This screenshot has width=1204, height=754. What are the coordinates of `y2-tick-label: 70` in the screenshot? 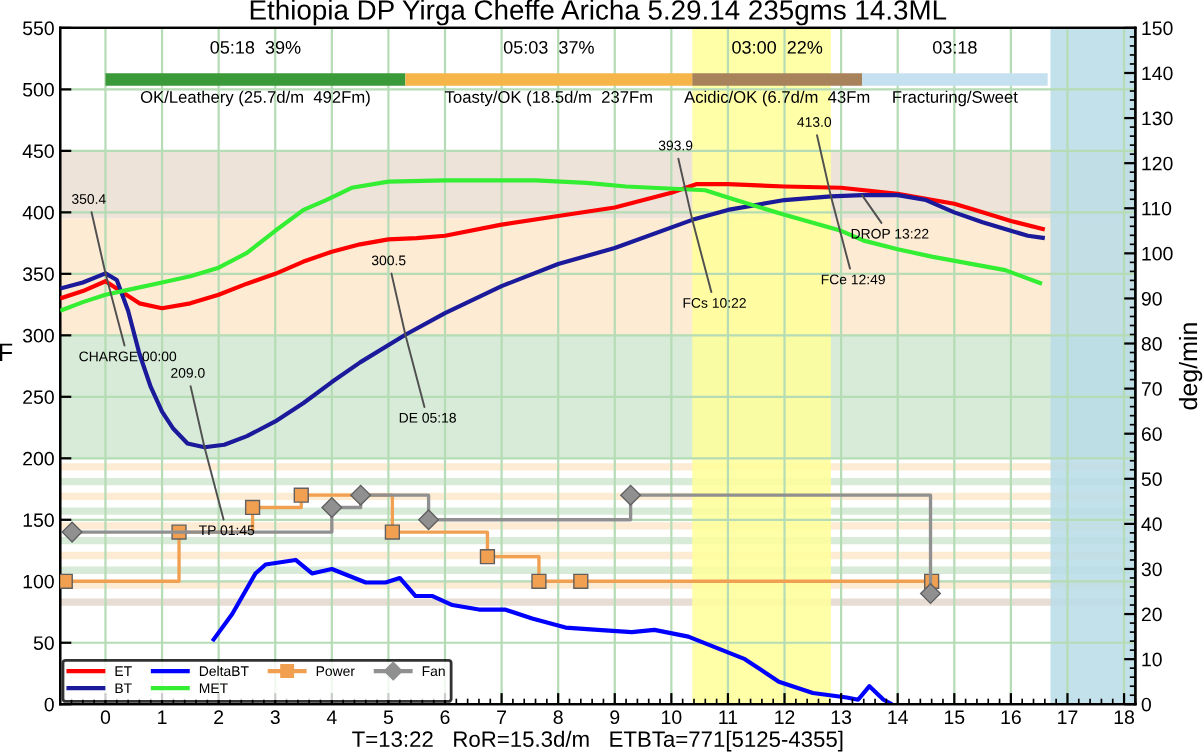 It's located at (1151, 389).